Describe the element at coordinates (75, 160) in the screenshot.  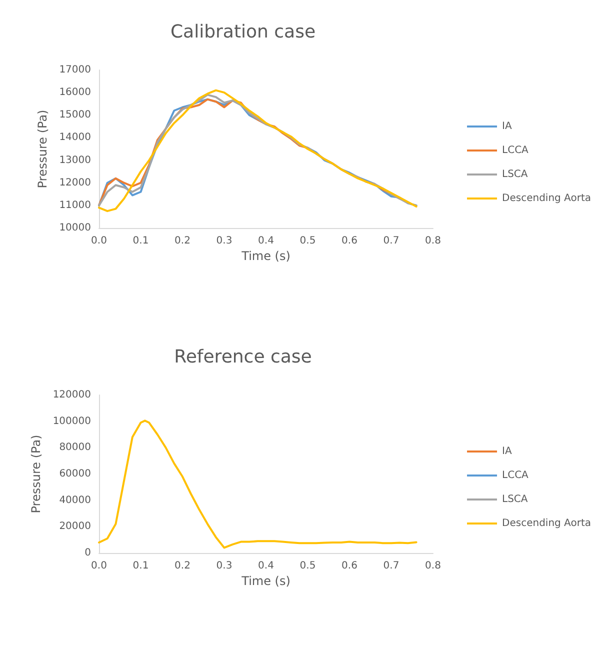
I see `y-tick-label: 13000` at that location.